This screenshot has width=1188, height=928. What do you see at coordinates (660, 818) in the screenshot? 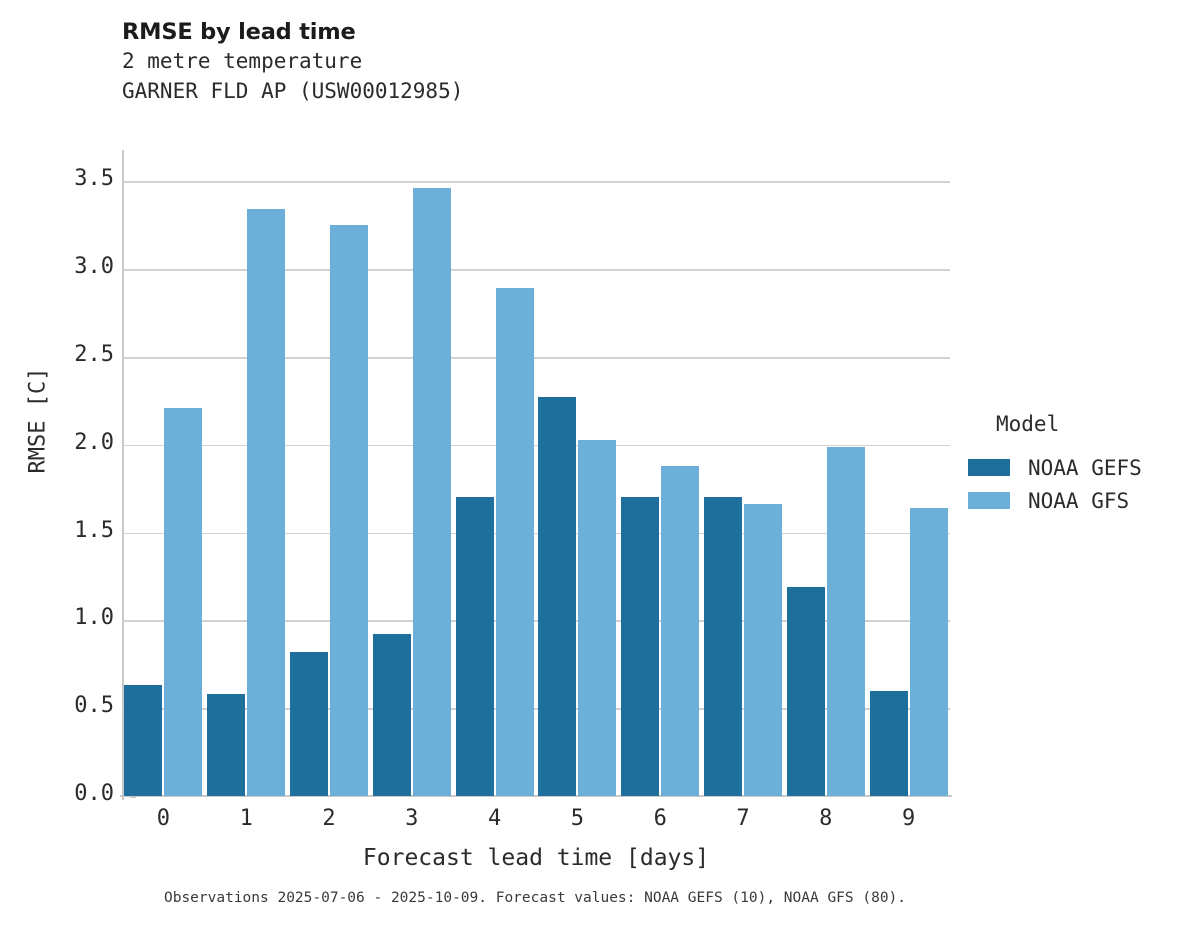
I see `x-tick-label: 6` at bounding box center [660, 818].